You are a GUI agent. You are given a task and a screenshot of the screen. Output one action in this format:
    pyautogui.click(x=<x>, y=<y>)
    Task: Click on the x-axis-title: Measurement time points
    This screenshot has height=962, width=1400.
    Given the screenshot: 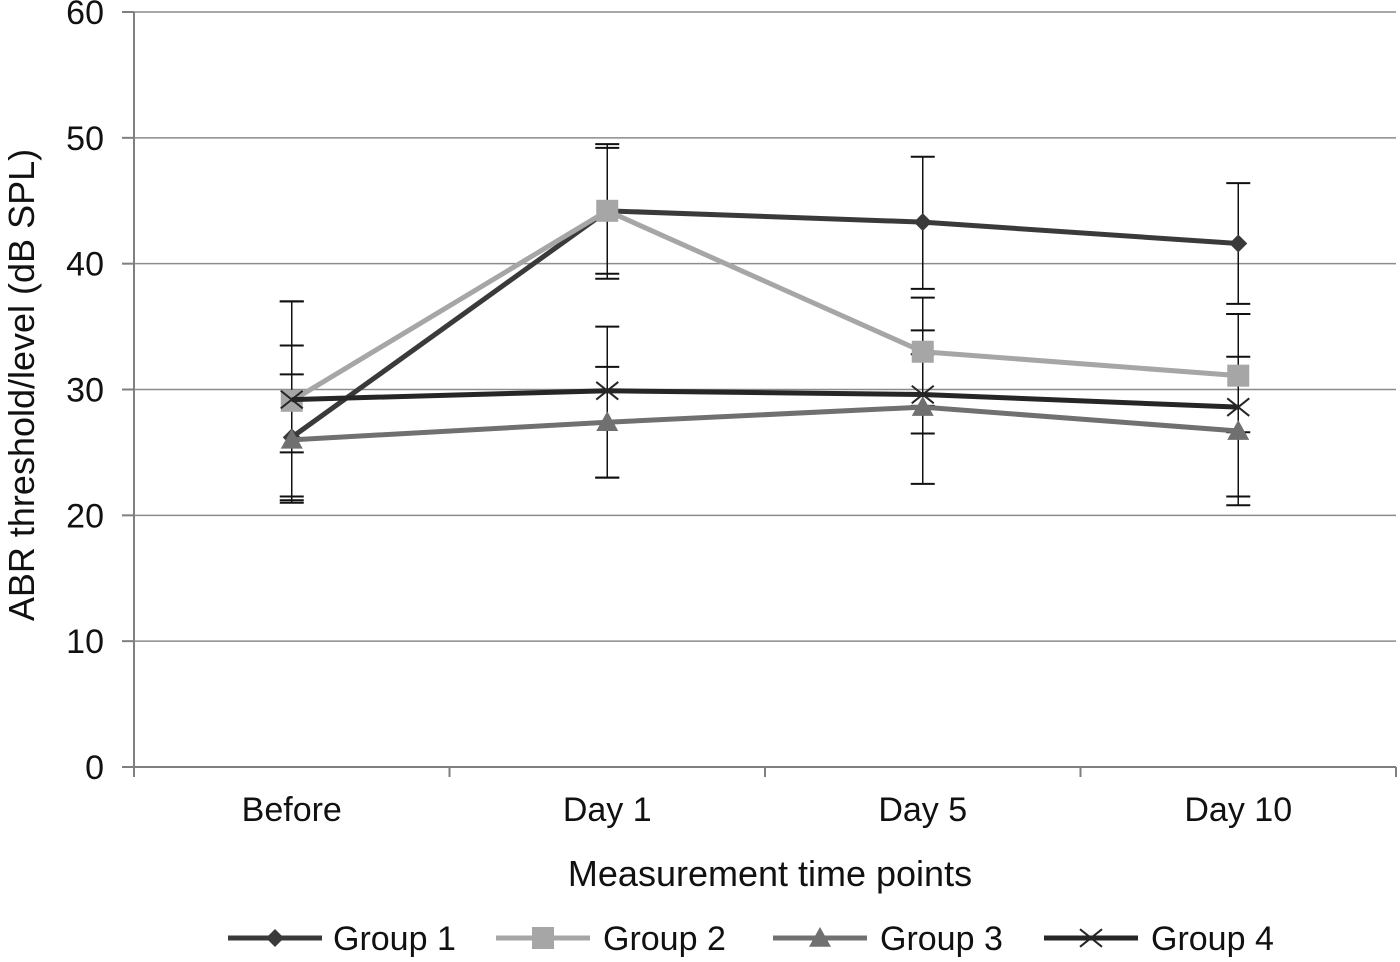 What is the action you would take?
    pyautogui.click(x=770, y=873)
    